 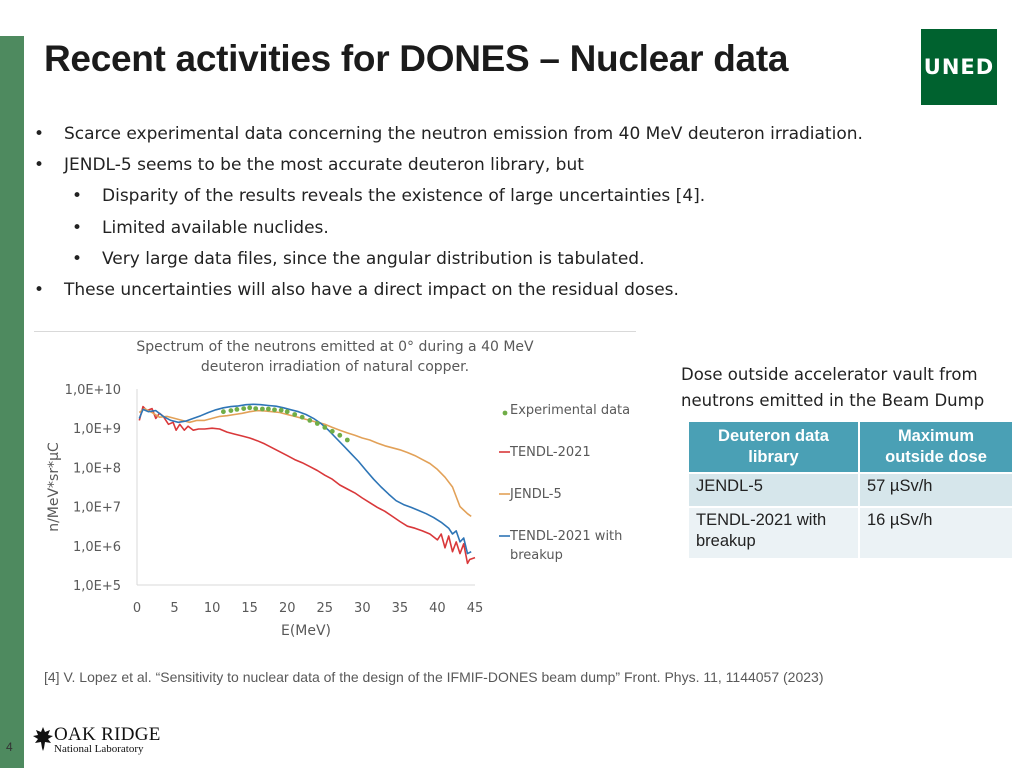 I want to click on legend-marker, so click(x=505, y=413).